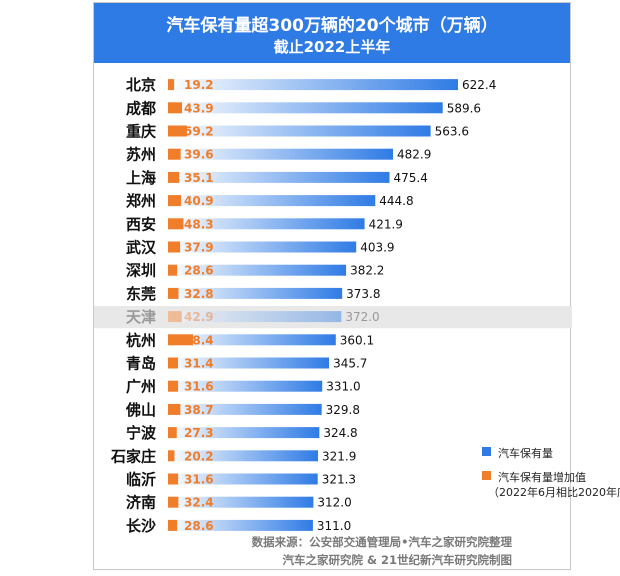 The image size is (620, 576). I want to click on stock-value-label: 345.7, so click(350, 364).